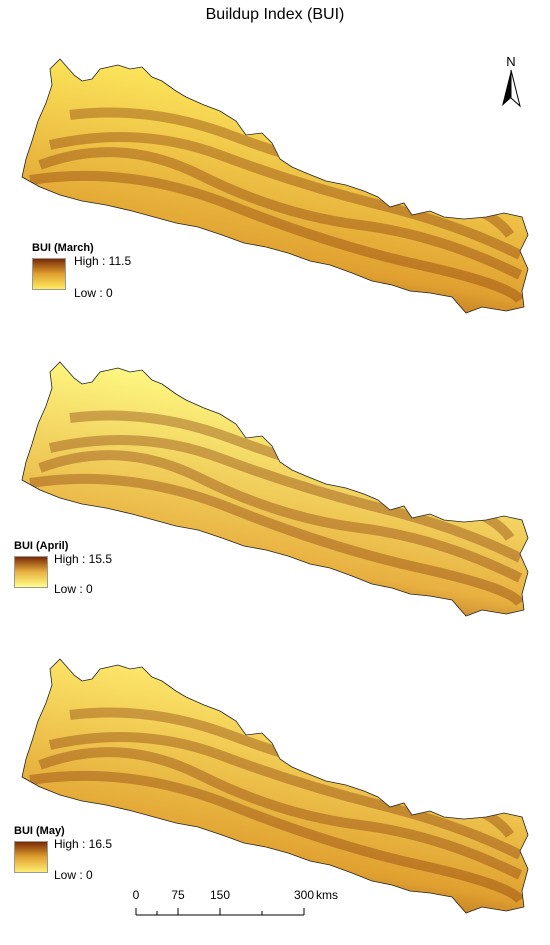  I want to click on north-arrow: N, so click(511, 81).